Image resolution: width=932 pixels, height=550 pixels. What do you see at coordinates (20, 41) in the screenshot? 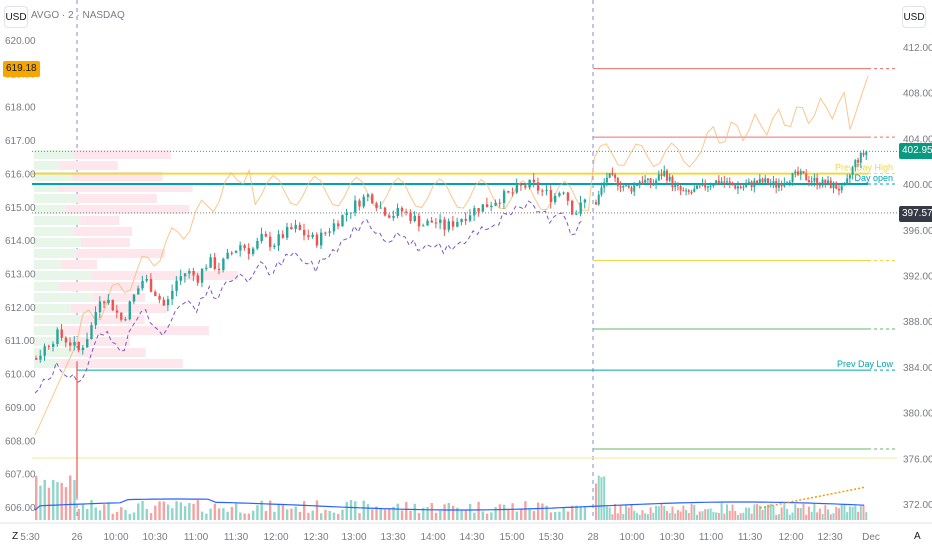
I see `left-axis-tick: 620.00` at bounding box center [20, 41].